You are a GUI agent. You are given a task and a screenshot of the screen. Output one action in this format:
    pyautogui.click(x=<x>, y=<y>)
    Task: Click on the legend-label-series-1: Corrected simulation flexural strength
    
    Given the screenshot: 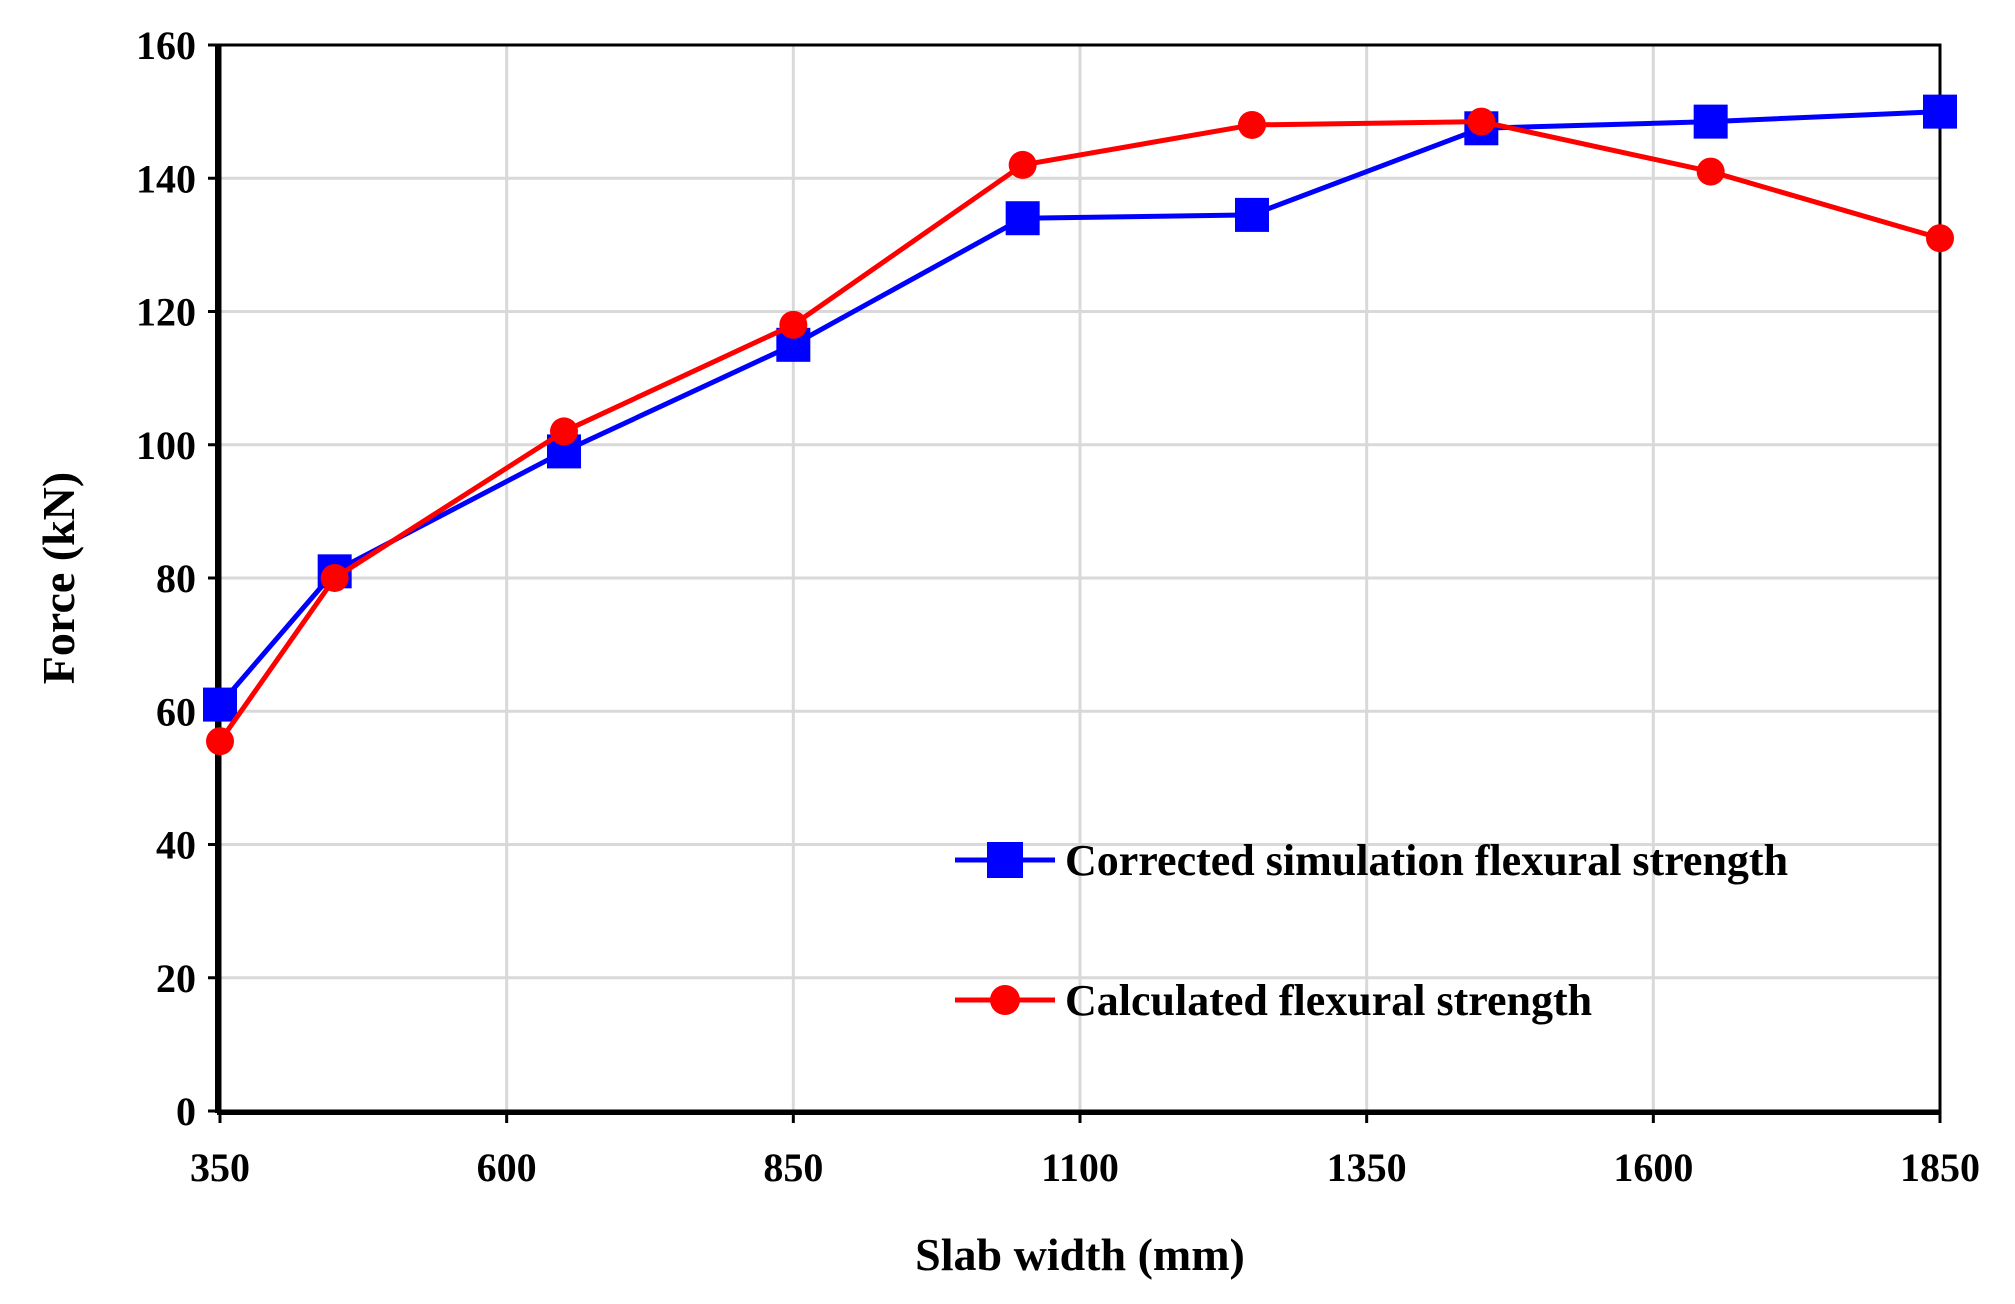 What is the action you would take?
    pyautogui.click(x=1426, y=860)
    